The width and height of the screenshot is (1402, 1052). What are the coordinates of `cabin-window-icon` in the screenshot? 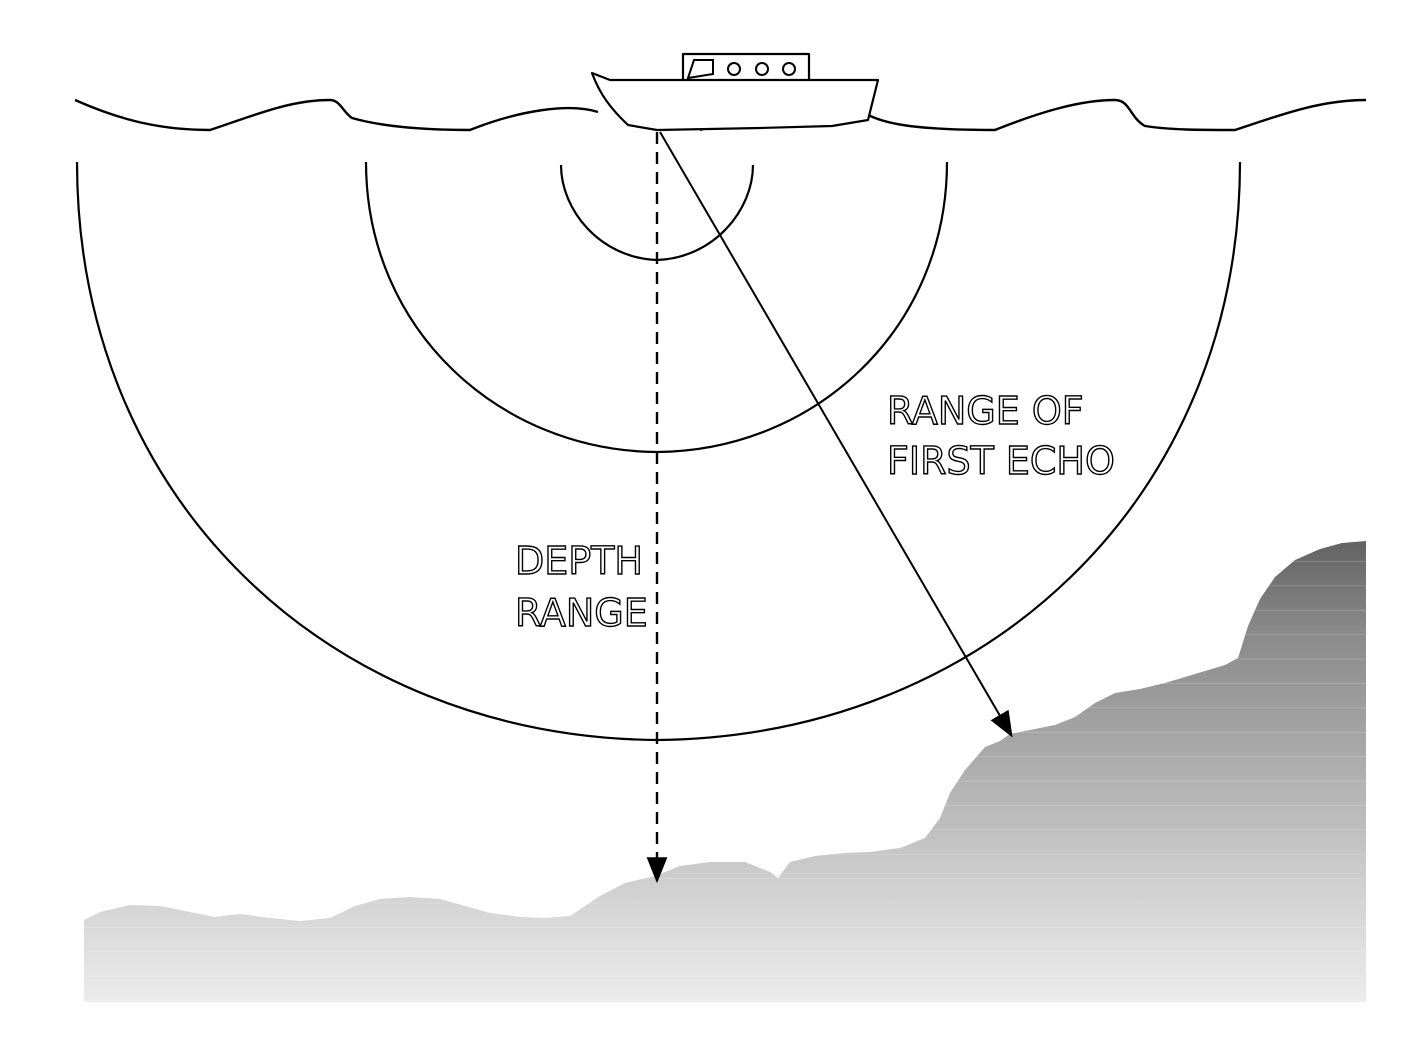 It's located at (700, 69).